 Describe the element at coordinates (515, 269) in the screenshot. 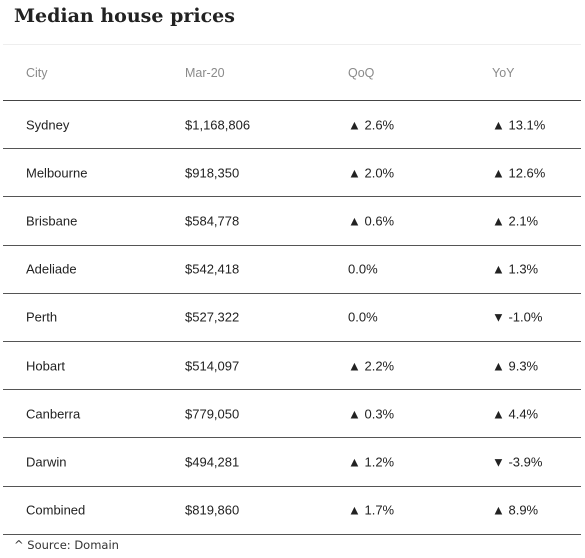

I see `cell-yoy: ▲ 1.3%` at that location.